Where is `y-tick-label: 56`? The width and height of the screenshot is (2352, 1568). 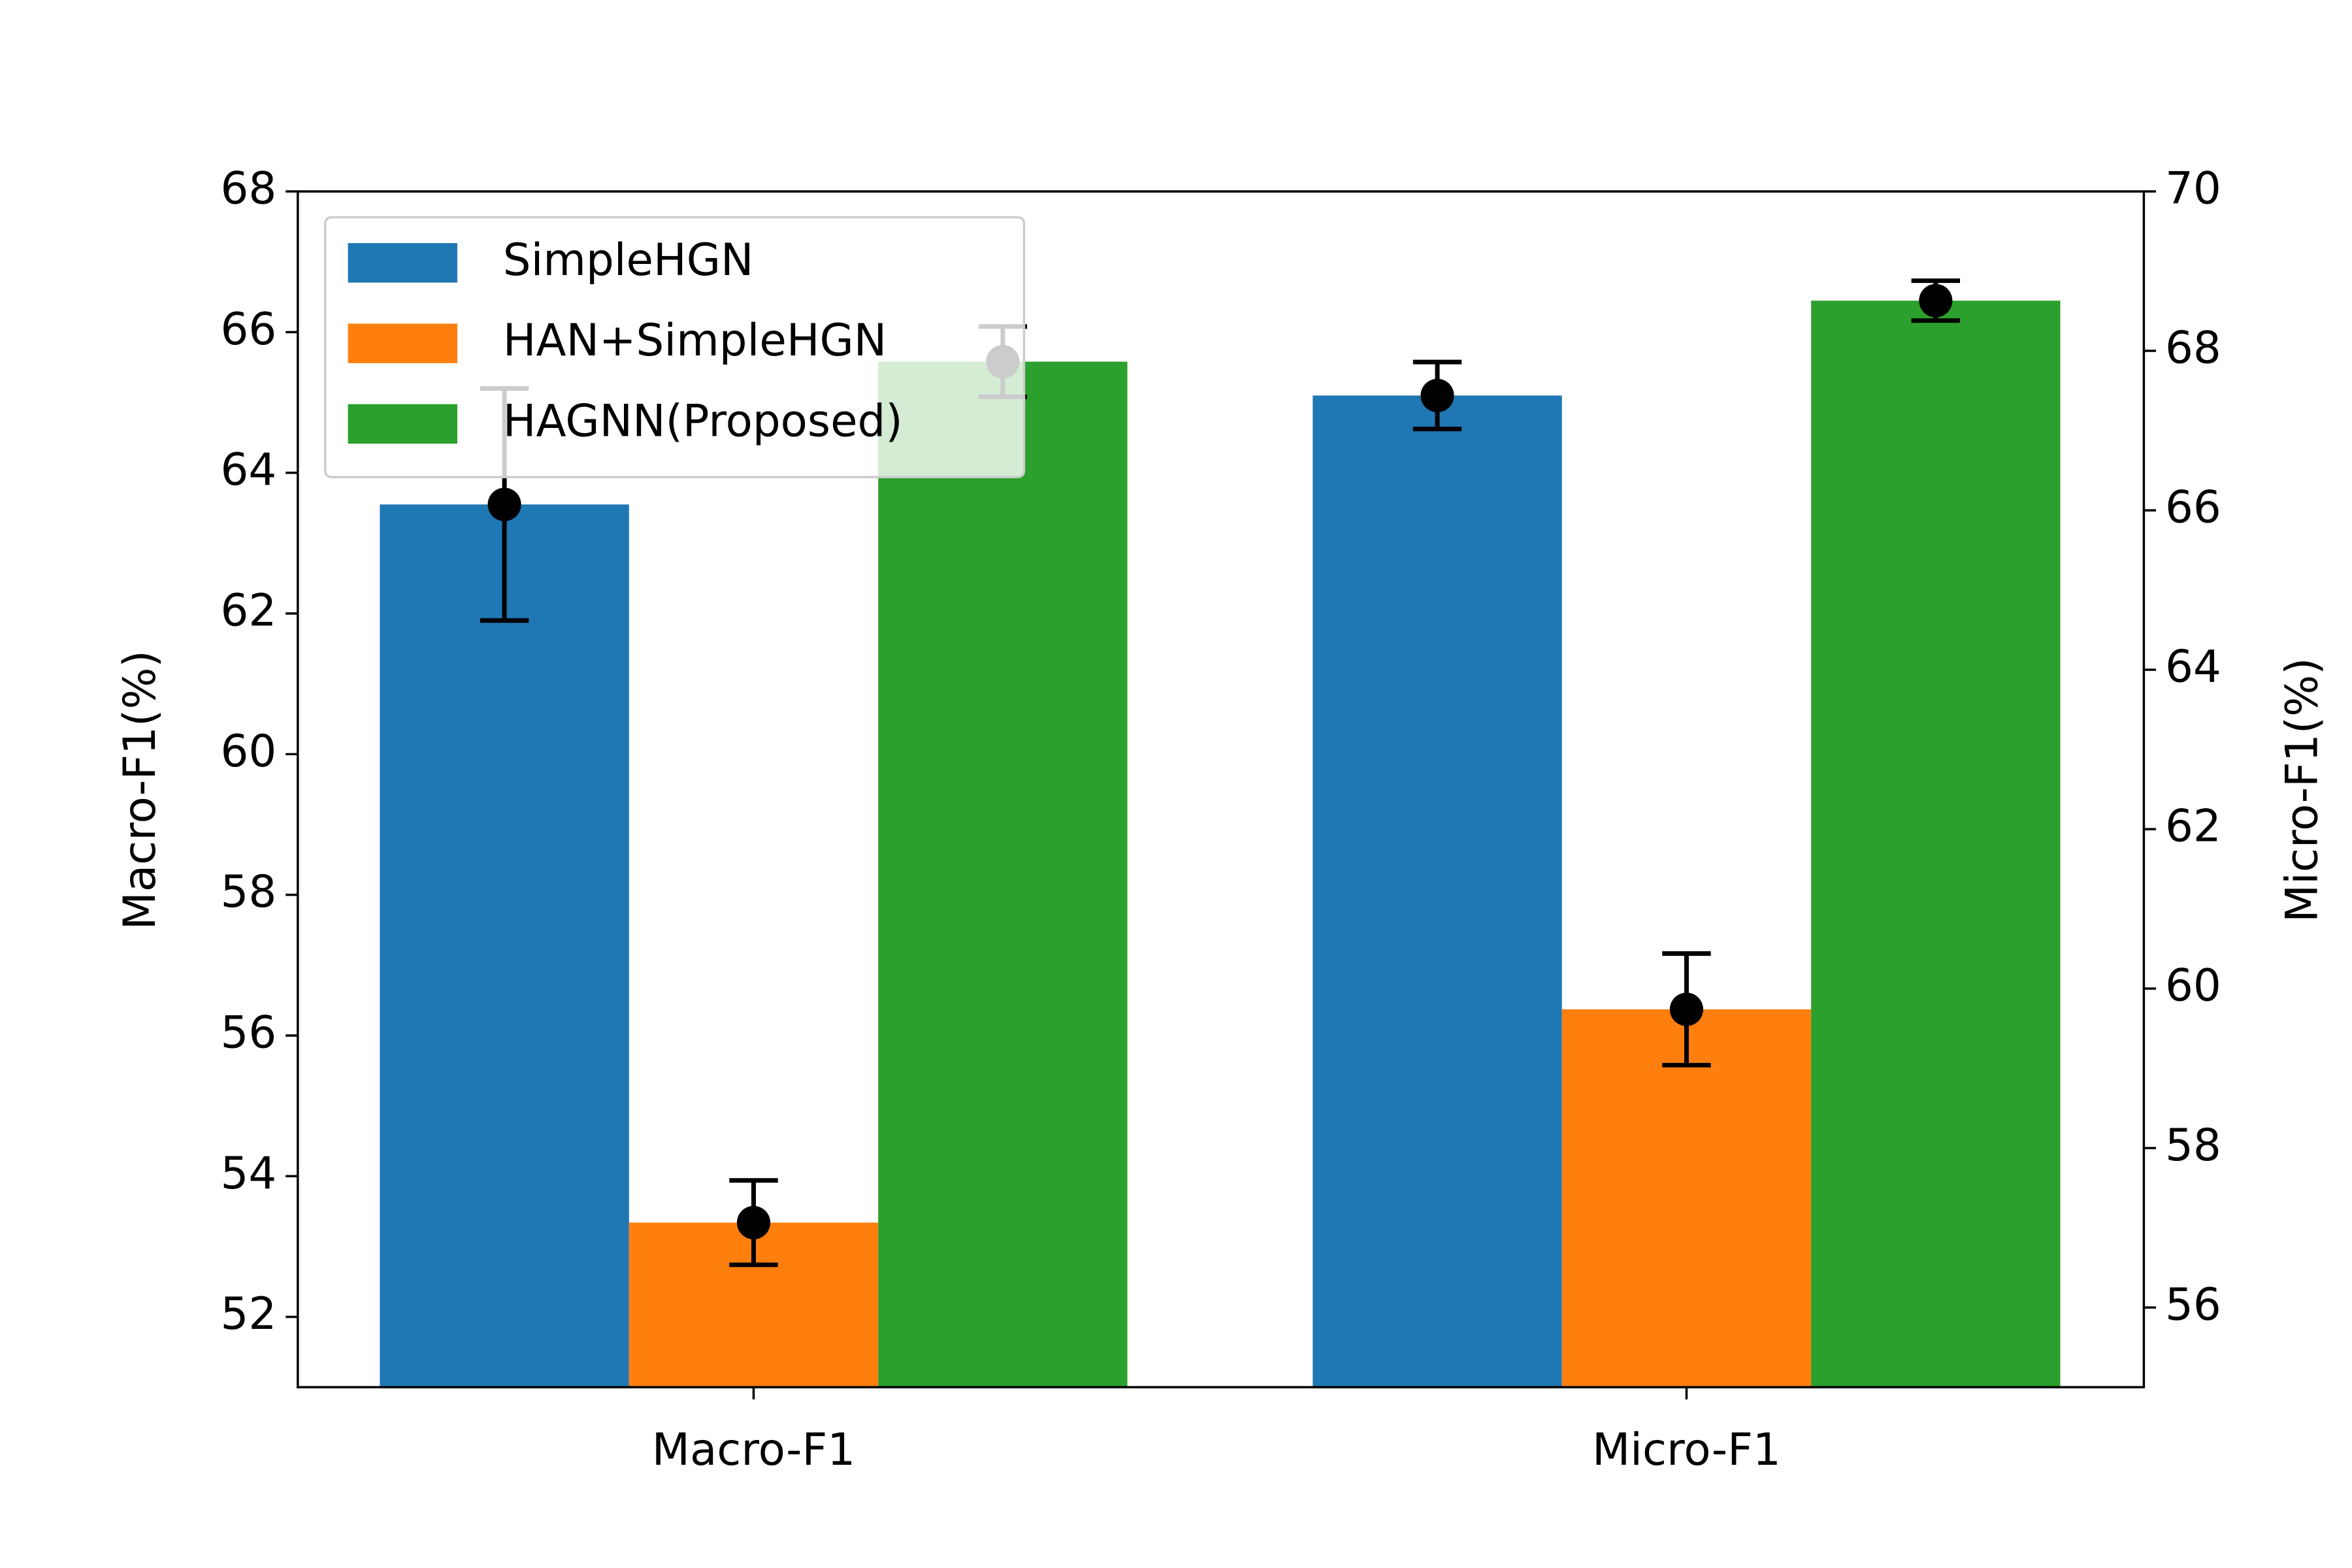
y-tick-label: 56 is located at coordinates (248, 1032).